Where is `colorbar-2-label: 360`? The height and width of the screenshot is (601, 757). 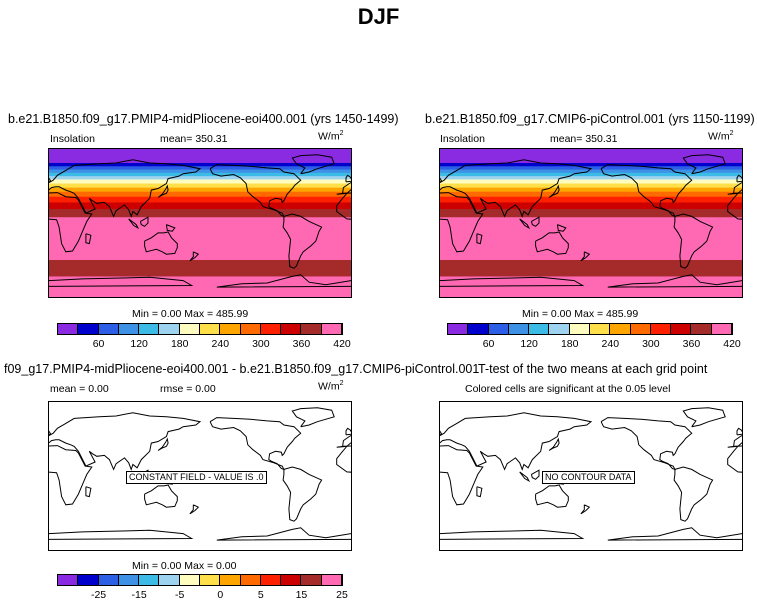 colorbar-2-label: 360 is located at coordinates (691, 344).